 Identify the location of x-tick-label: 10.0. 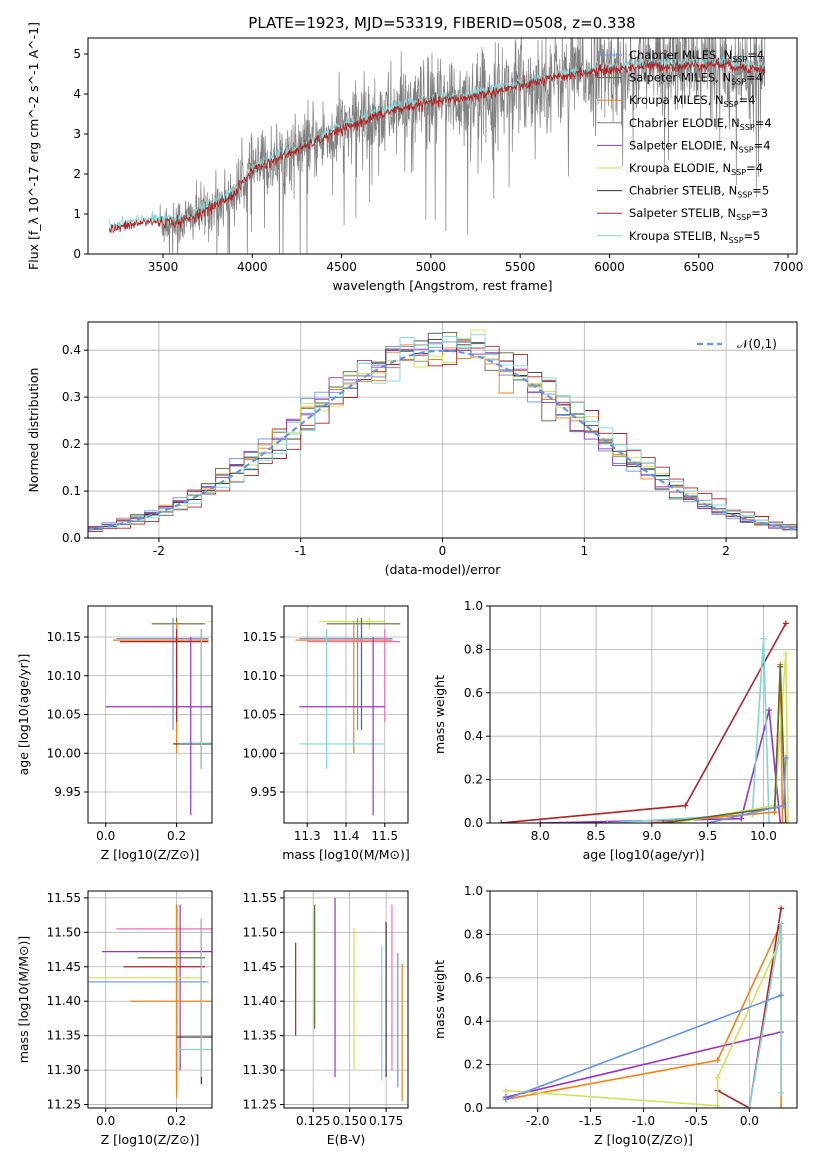
(763, 836).